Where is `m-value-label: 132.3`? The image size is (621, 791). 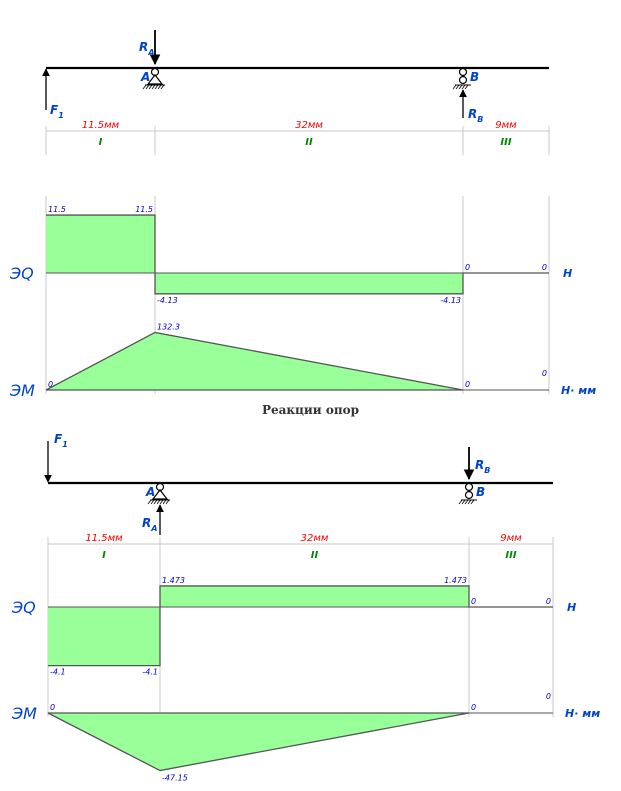
m-value-label: 132.3 is located at coordinates (168, 326).